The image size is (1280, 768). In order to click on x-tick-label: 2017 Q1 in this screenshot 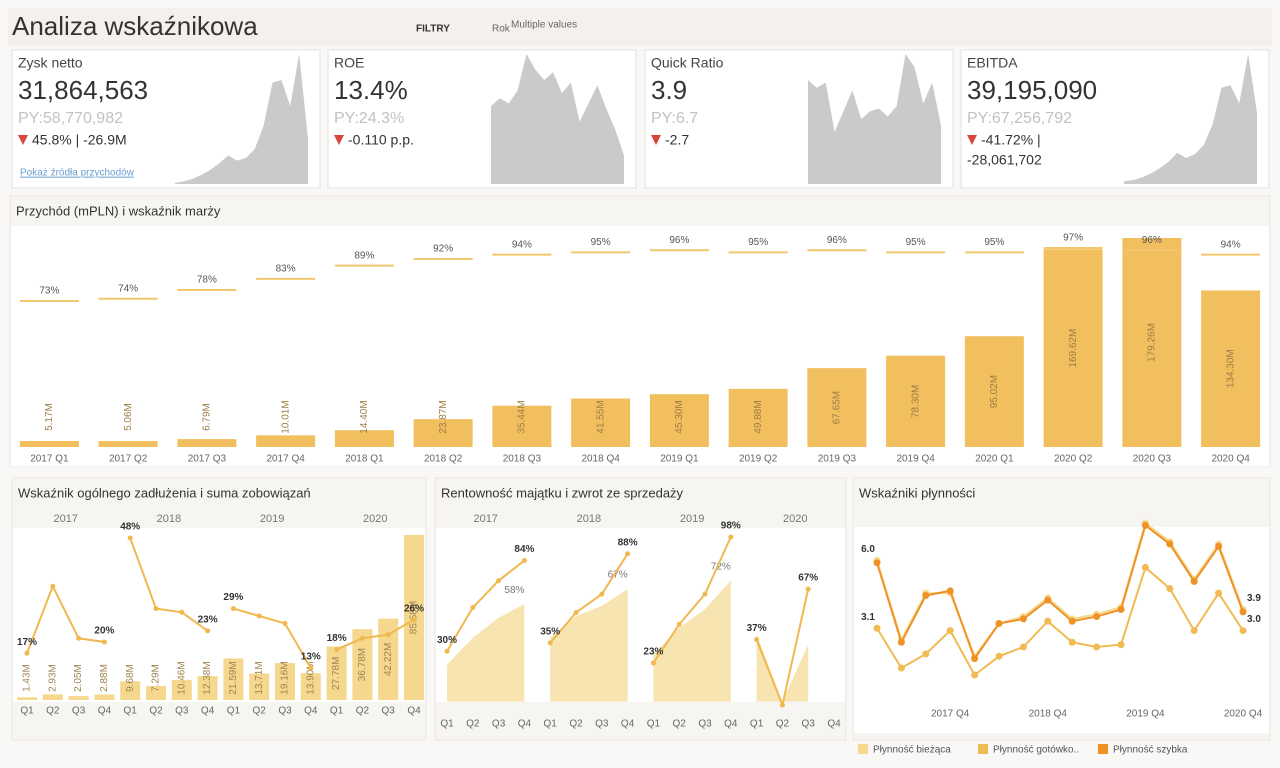, I will do `click(49, 459)`.